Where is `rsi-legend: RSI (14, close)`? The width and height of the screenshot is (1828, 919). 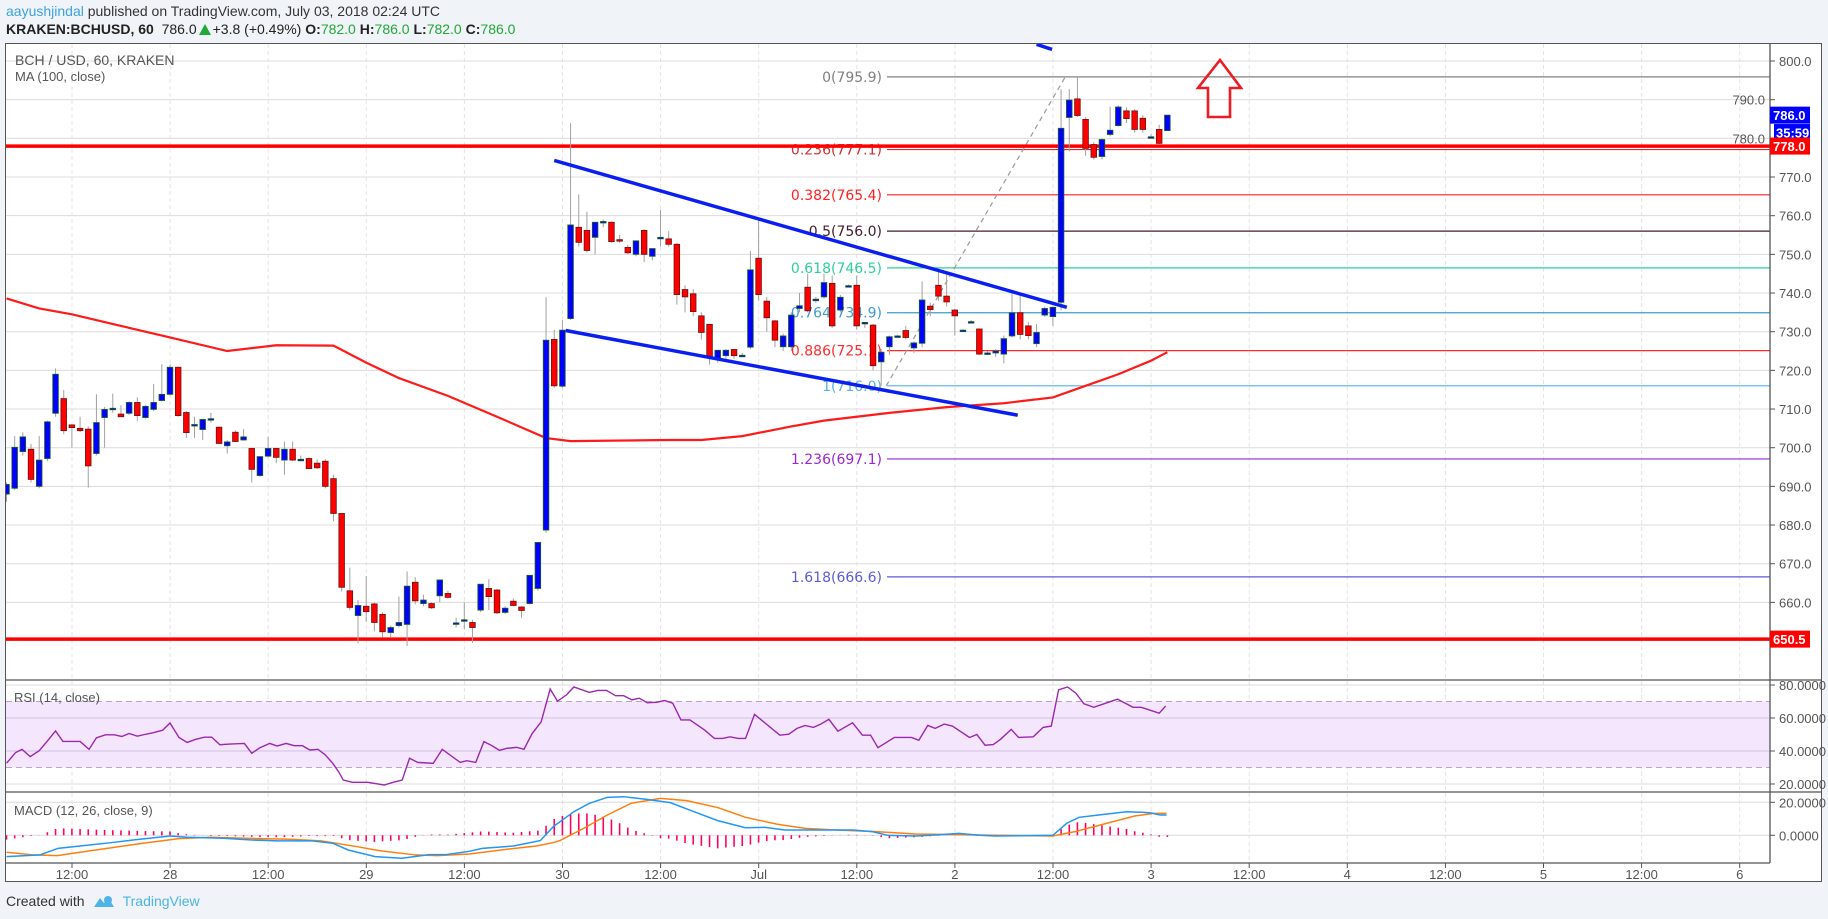
rsi-legend: RSI (14, close) is located at coordinates (57, 697).